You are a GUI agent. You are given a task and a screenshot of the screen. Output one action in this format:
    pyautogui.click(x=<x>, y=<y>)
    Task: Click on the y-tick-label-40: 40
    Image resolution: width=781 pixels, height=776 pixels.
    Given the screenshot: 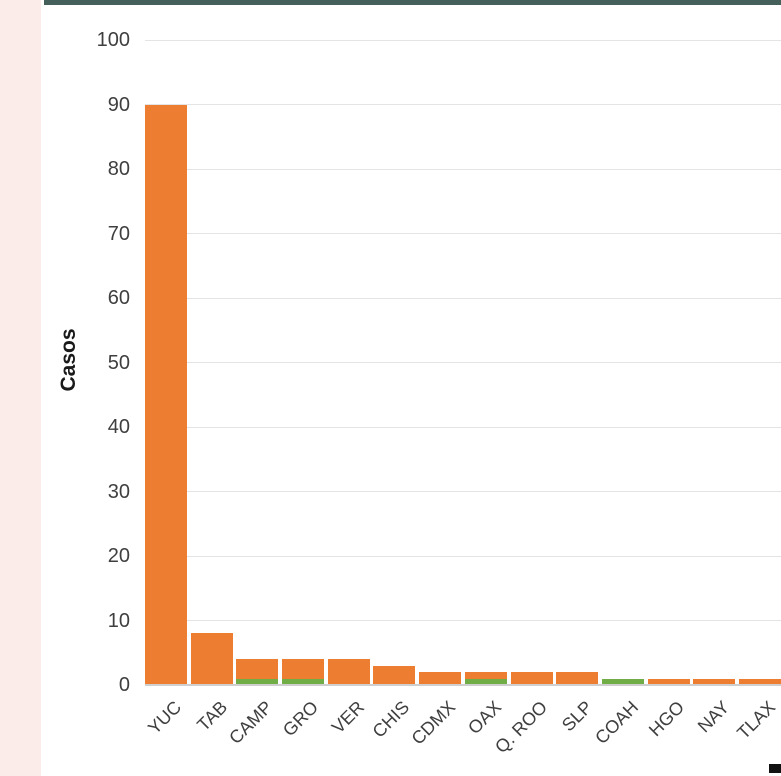 What is the action you would take?
    pyautogui.click(x=118, y=427)
    